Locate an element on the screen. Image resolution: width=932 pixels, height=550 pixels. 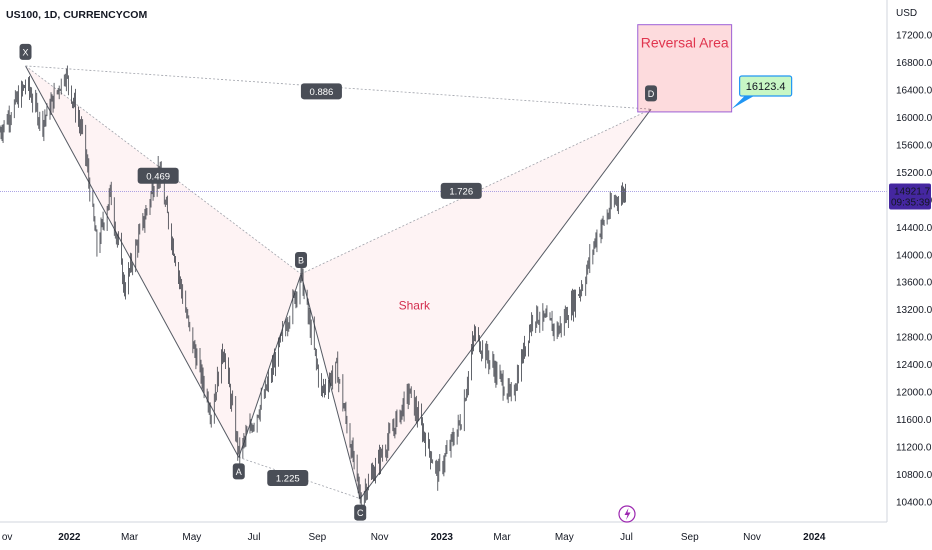
countdown-timer: 09:35:39 is located at coordinates (910, 202).